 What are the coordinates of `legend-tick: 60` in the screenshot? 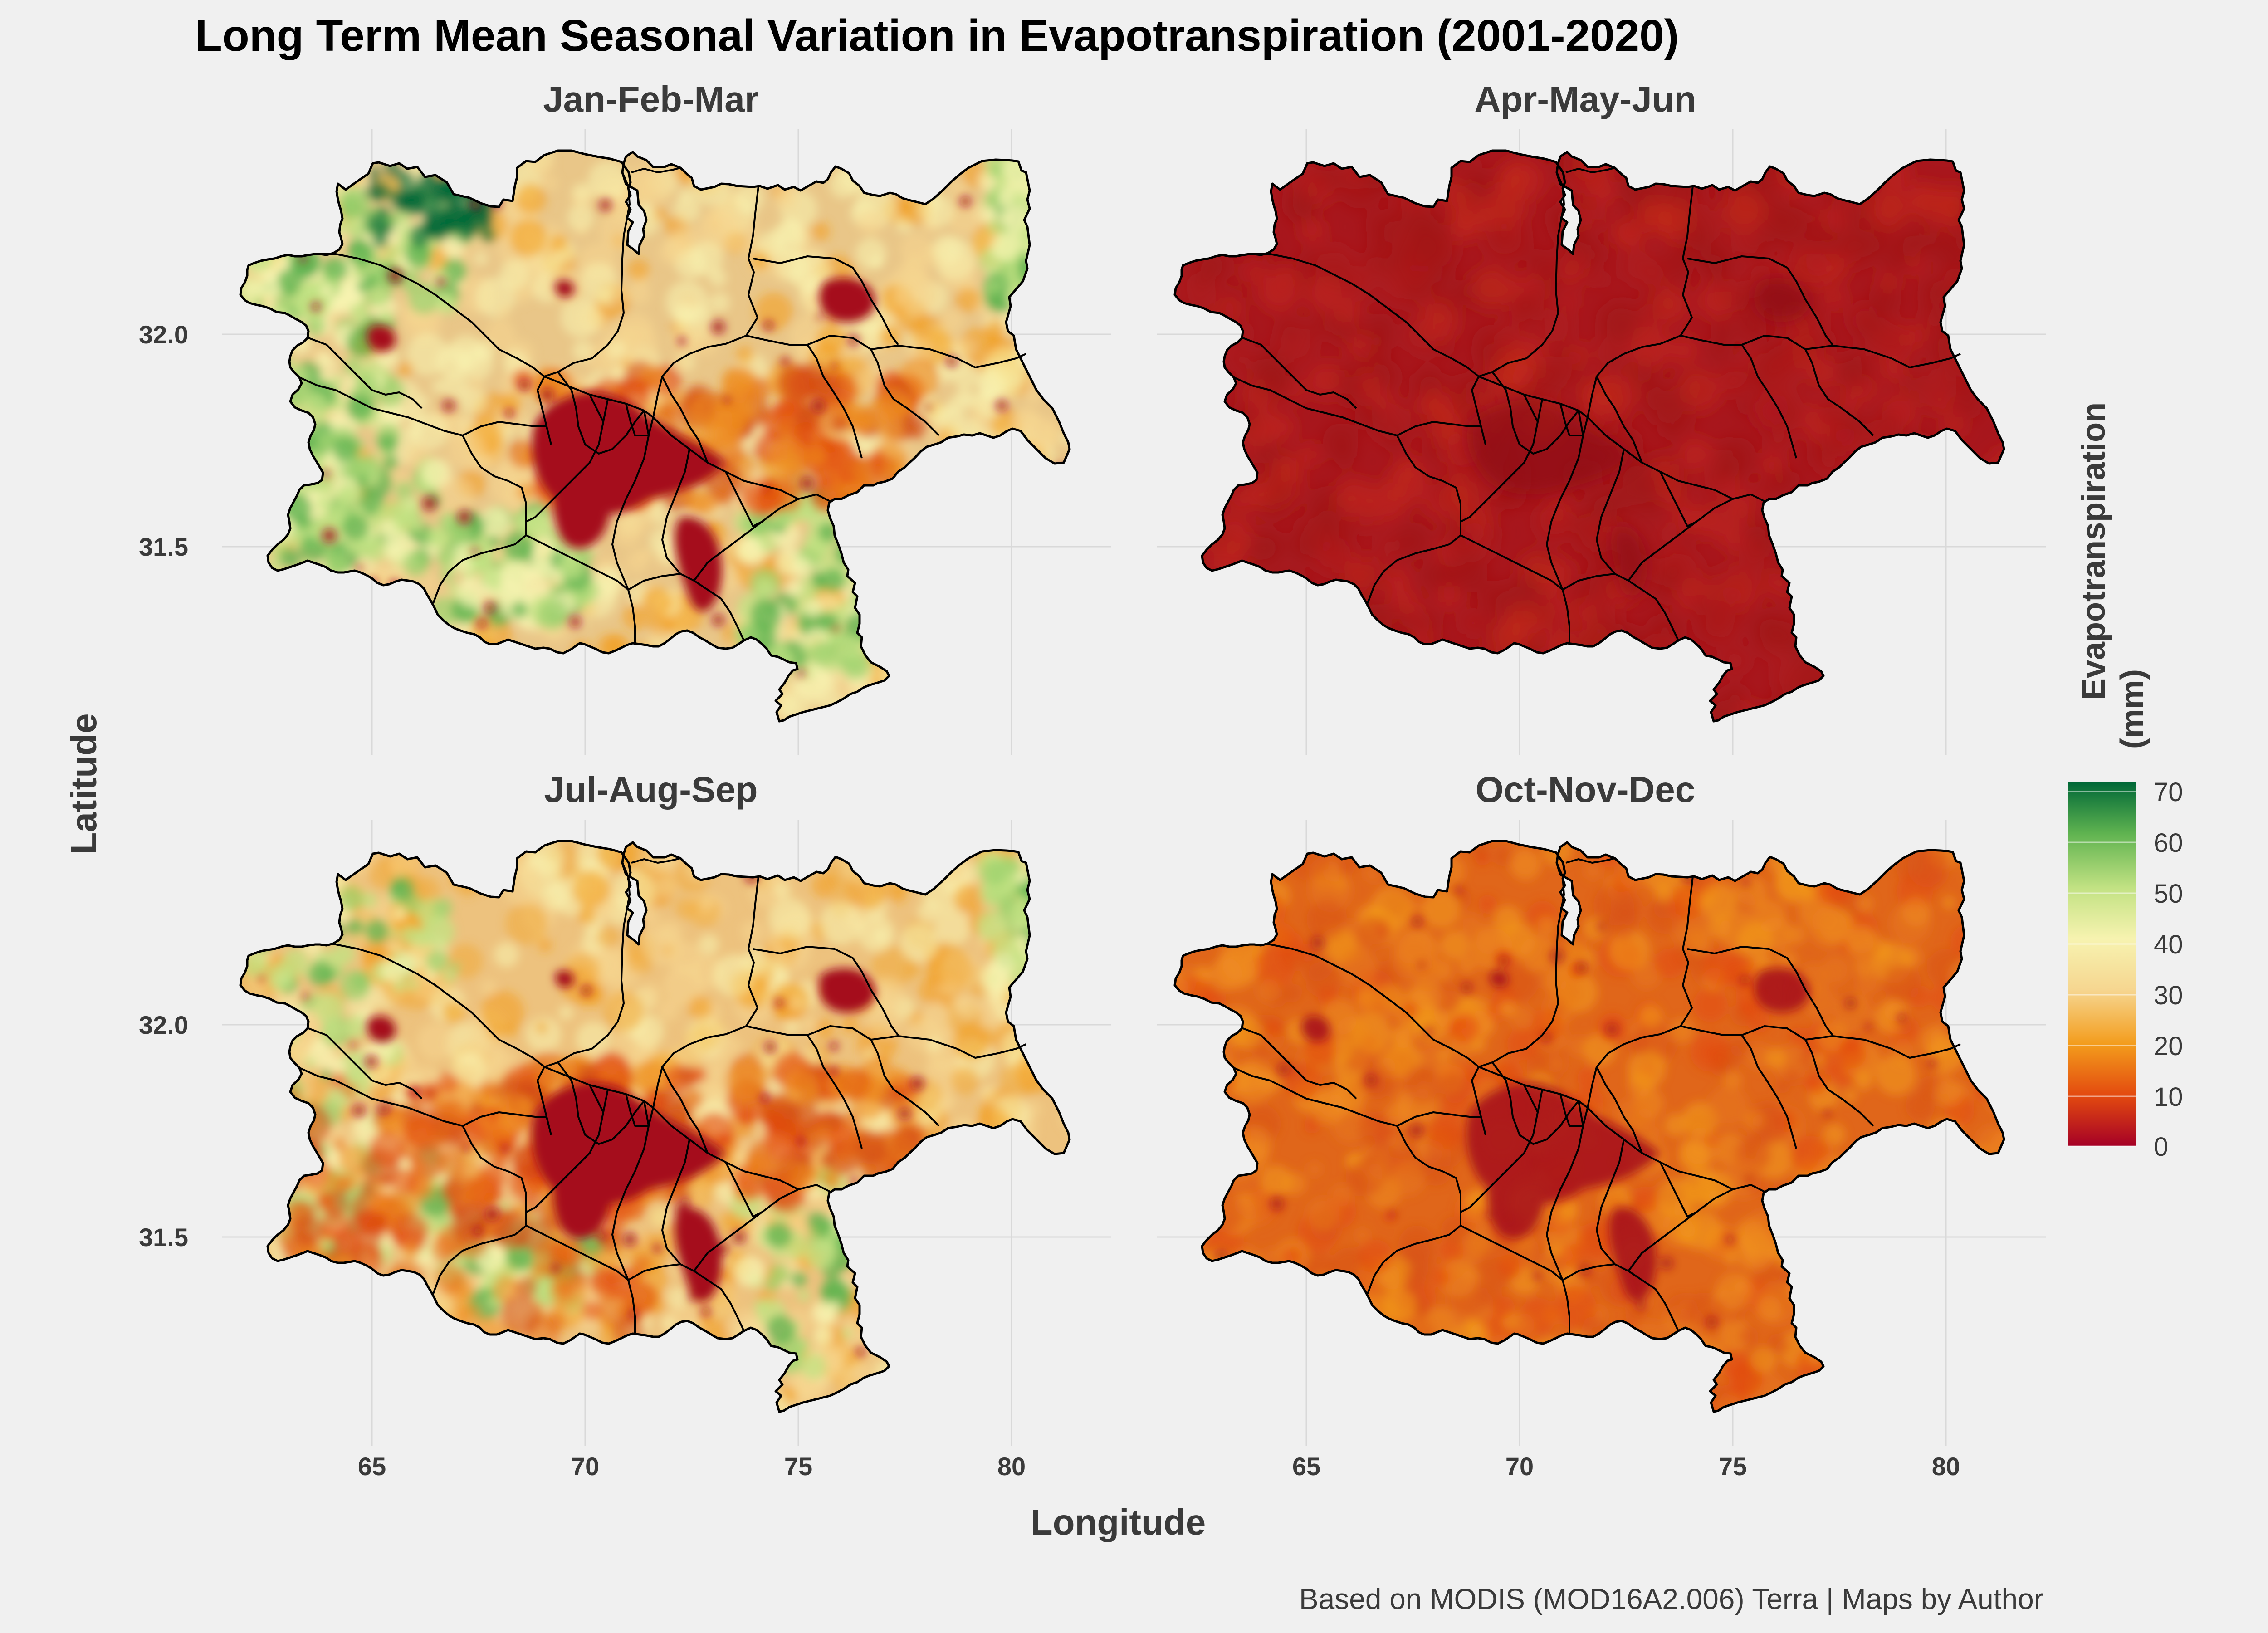 It's located at (2168, 843).